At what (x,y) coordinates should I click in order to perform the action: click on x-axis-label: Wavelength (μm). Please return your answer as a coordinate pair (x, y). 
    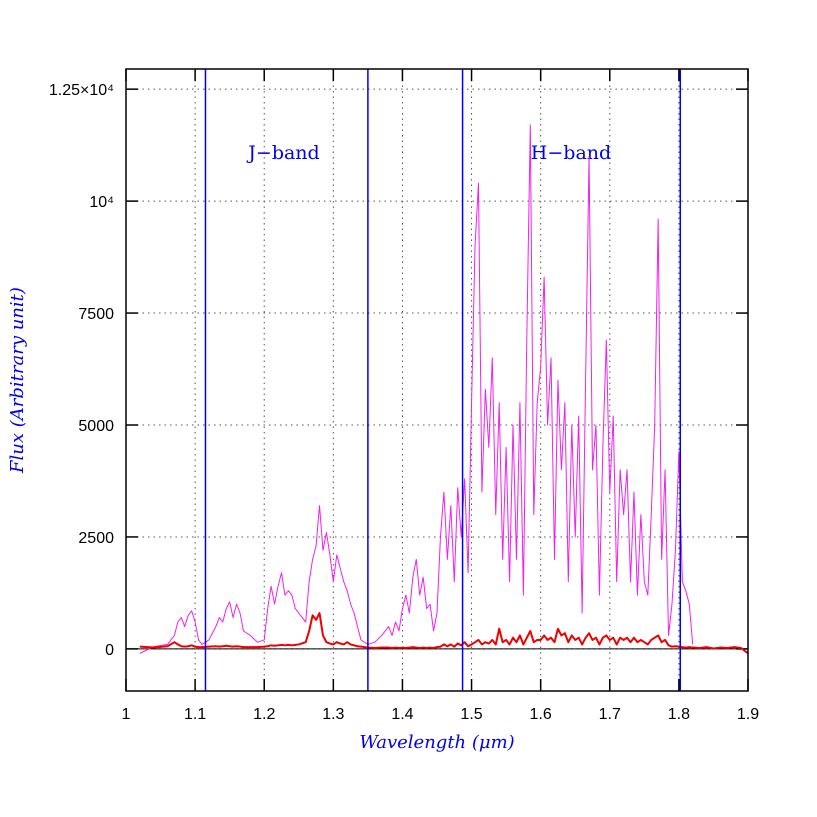
    Looking at the image, I should click on (436, 742).